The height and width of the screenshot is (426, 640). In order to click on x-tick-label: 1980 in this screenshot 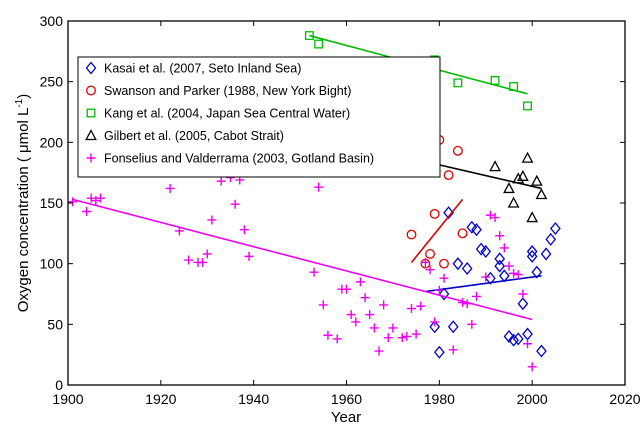, I will do `click(439, 399)`.